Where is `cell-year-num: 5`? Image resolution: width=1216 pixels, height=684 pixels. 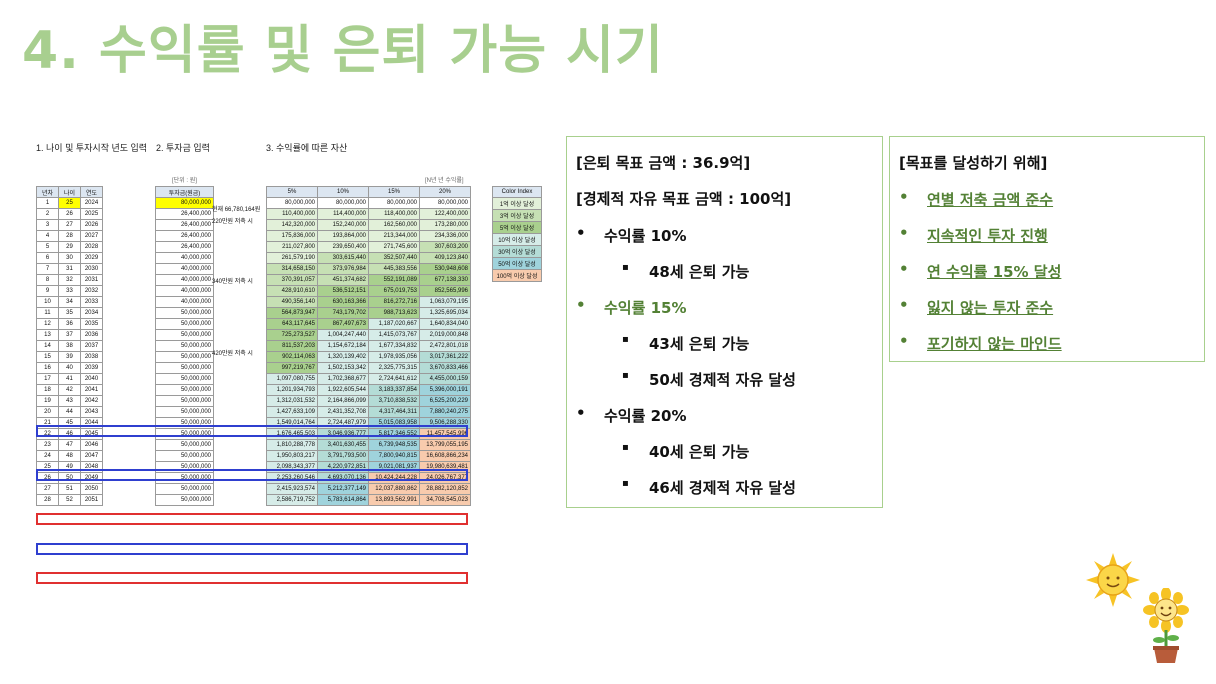 cell-year-num: 5 is located at coordinates (47, 247).